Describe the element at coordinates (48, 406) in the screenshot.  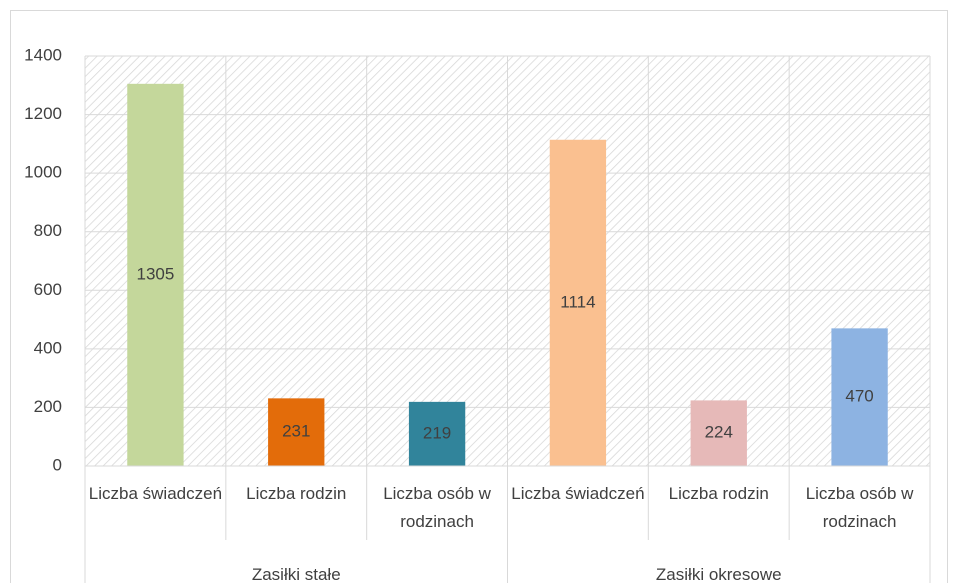
I see `y-tick-label: 200` at that location.